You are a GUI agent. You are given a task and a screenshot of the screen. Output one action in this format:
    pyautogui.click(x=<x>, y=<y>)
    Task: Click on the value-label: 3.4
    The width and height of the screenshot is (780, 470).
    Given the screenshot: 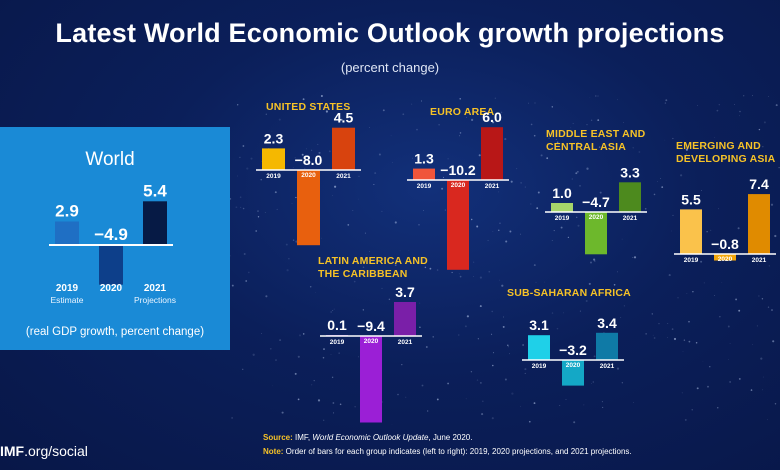 What is the action you would take?
    pyautogui.click(x=607, y=323)
    